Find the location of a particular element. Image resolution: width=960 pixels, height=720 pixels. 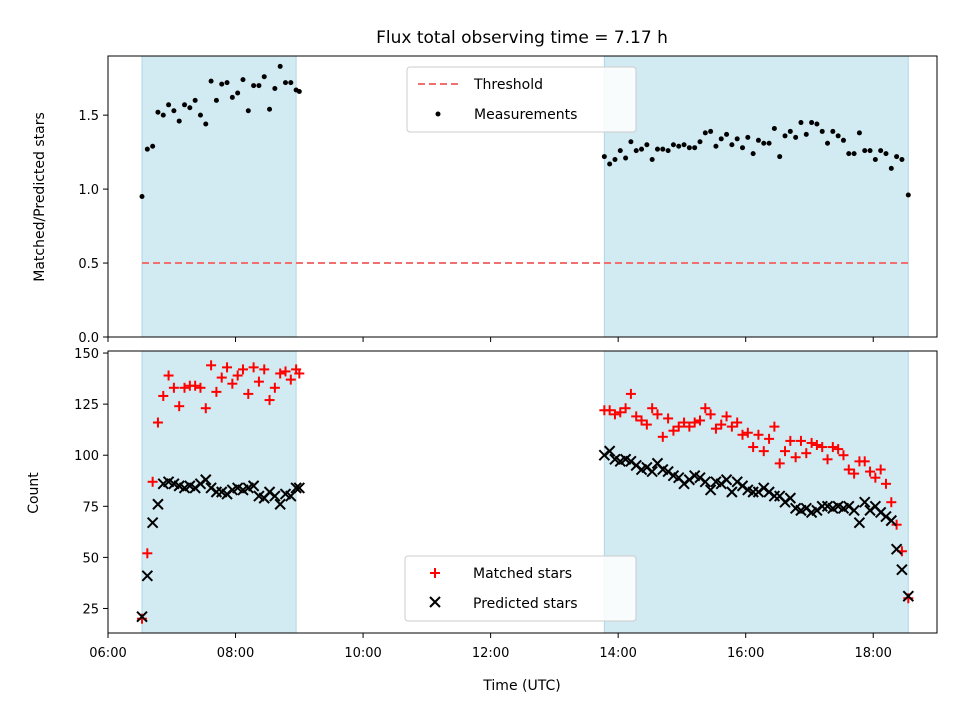

x-tick-label: 12:00 is located at coordinates (490, 653).